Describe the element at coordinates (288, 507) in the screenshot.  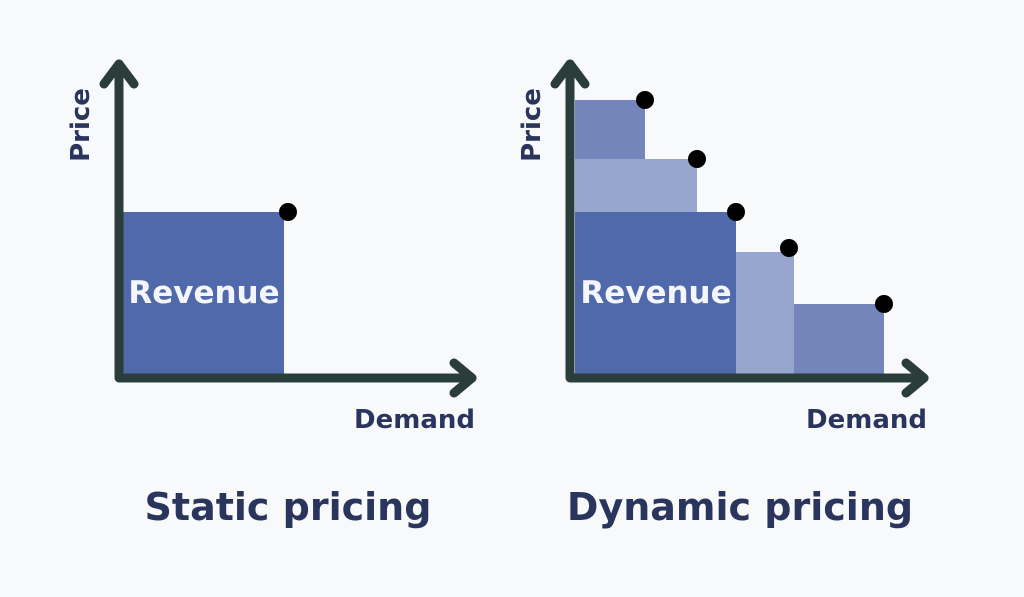
I see `chart-title: Static pricing` at that location.